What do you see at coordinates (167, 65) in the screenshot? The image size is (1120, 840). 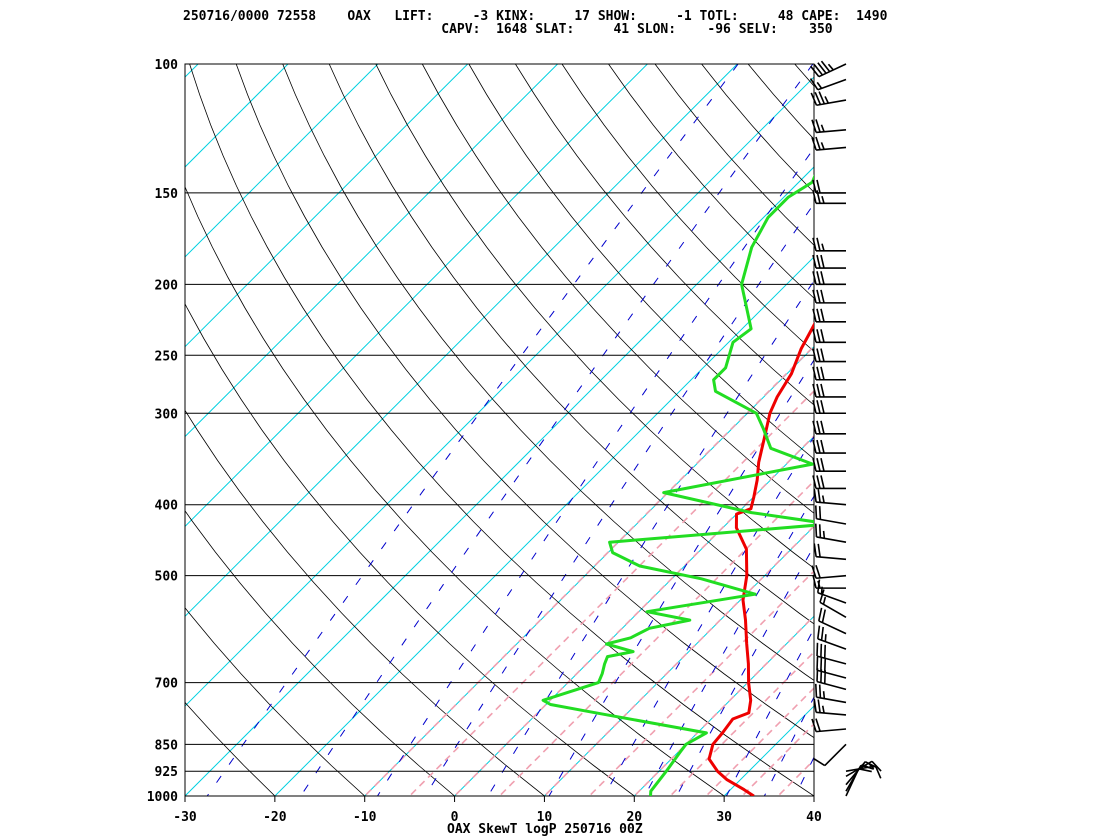 I see `pressure-tick-label: 100` at bounding box center [167, 65].